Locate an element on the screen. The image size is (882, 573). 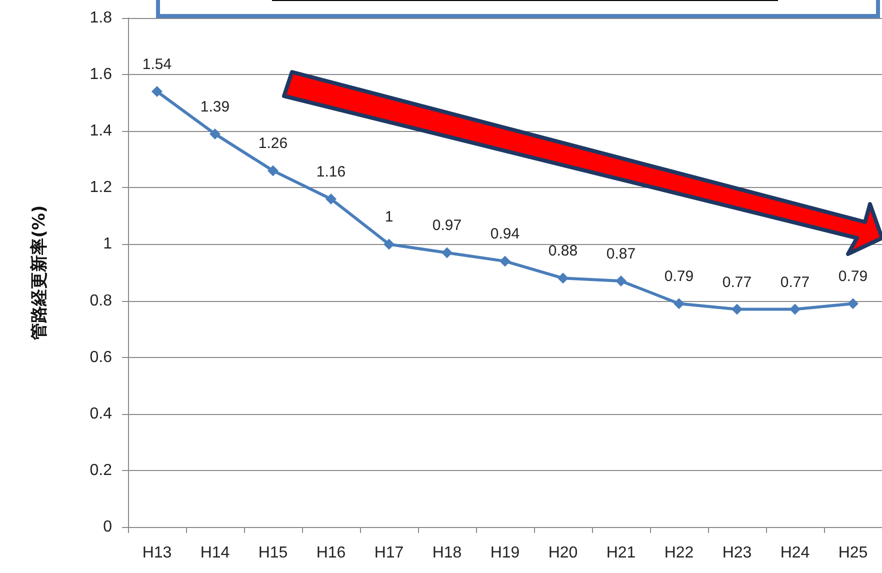
x-tick-label: H15 is located at coordinates (273, 553).